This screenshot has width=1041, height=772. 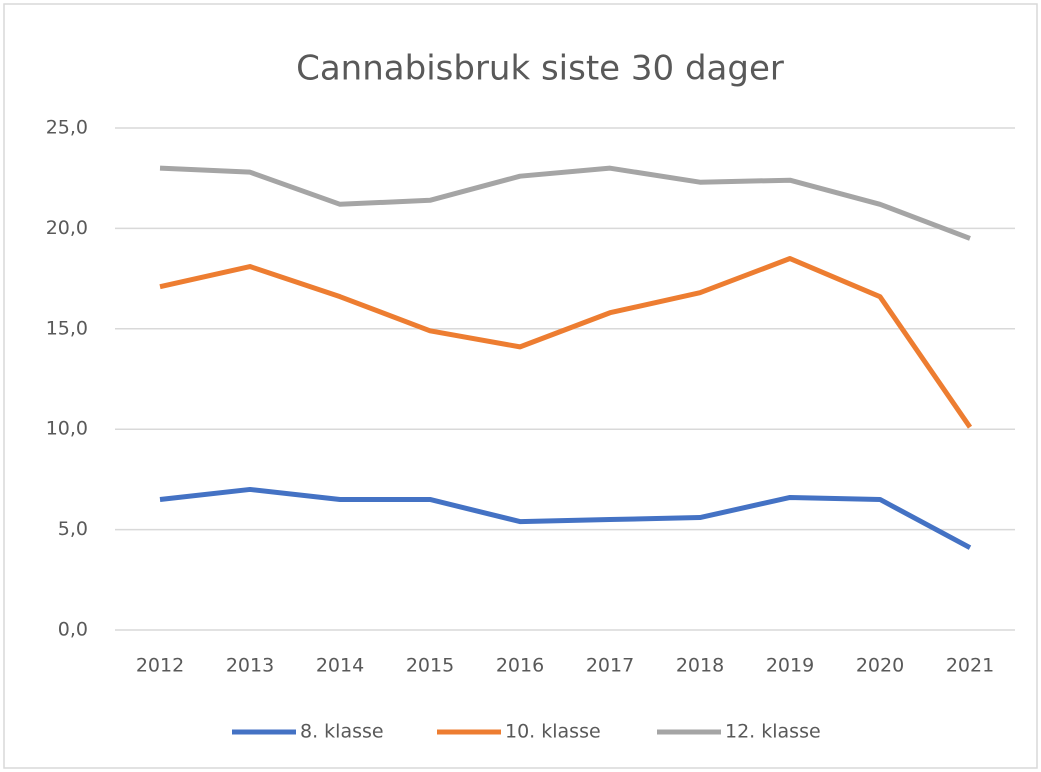 I want to click on x-tick-label: 2015, so click(x=430, y=666).